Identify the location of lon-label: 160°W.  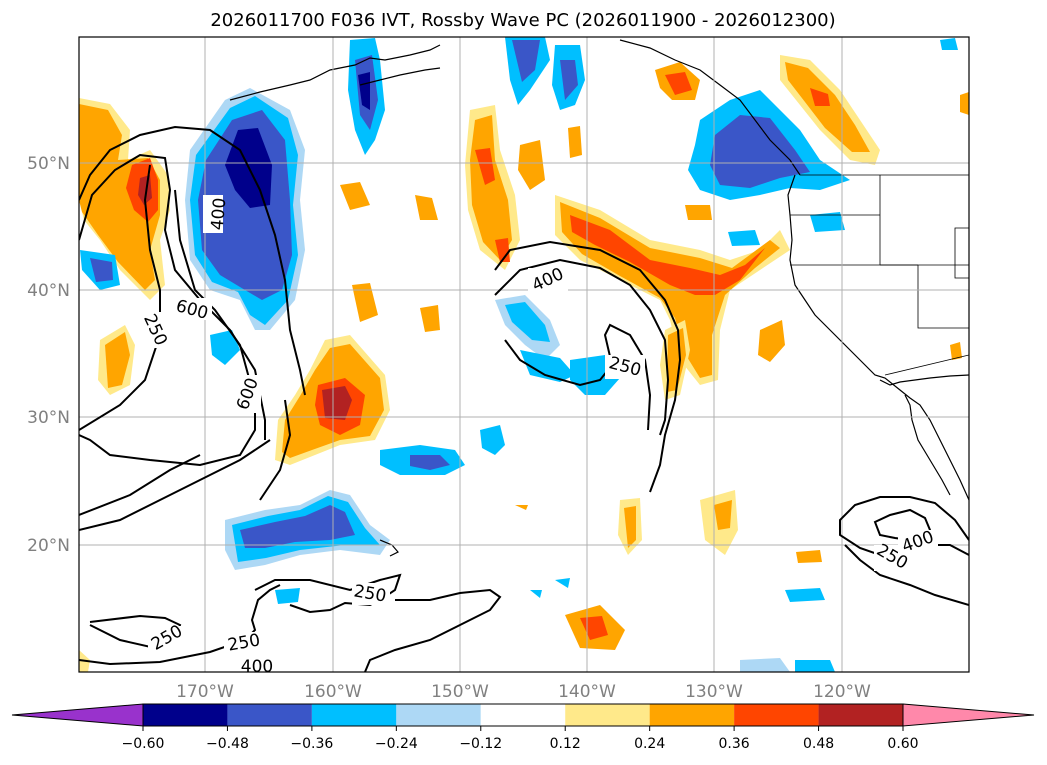
(333, 692).